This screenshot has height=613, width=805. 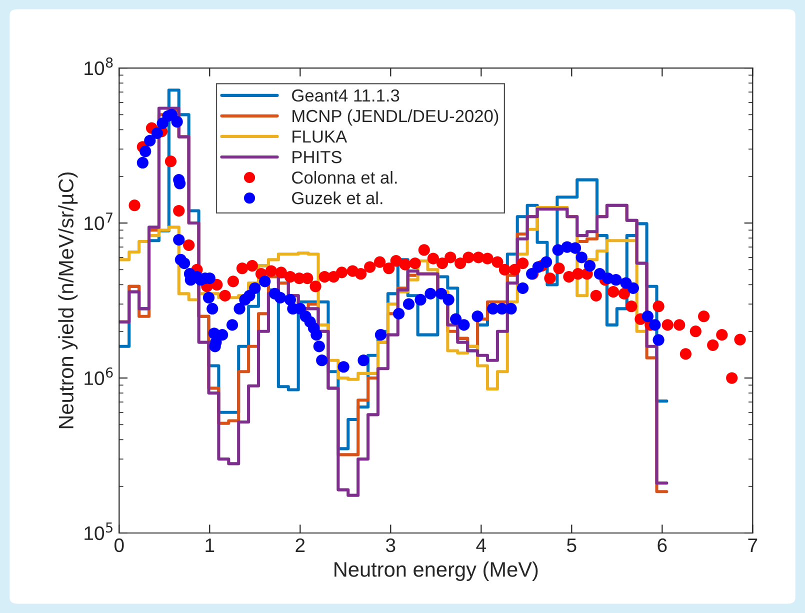 What do you see at coordinates (210, 545) in the screenshot?
I see `x-tick-label: 1` at bounding box center [210, 545].